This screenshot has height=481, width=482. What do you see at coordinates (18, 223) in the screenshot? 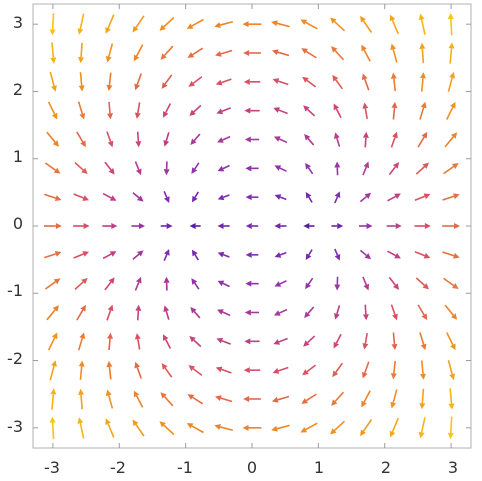
I see `y-tick-label: 0` at bounding box center [18, 223].